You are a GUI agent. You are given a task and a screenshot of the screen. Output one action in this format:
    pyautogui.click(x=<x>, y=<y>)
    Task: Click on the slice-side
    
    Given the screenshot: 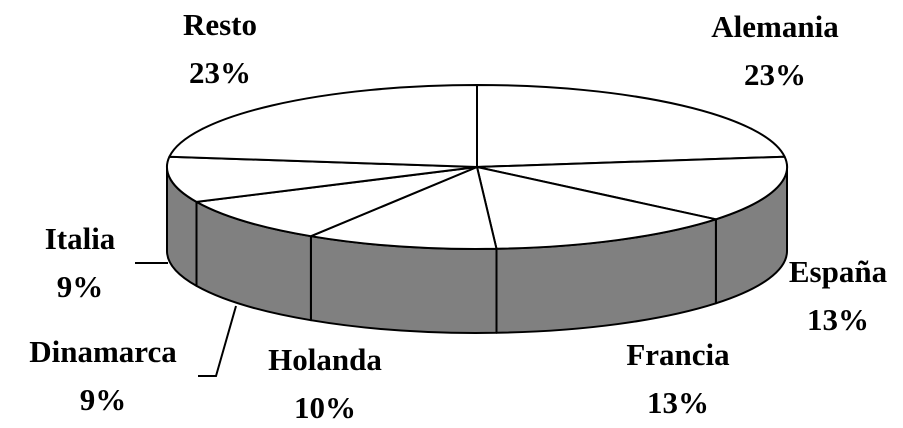 What is the action you would take?
    pyautogui.click(x=403, y=284)
    